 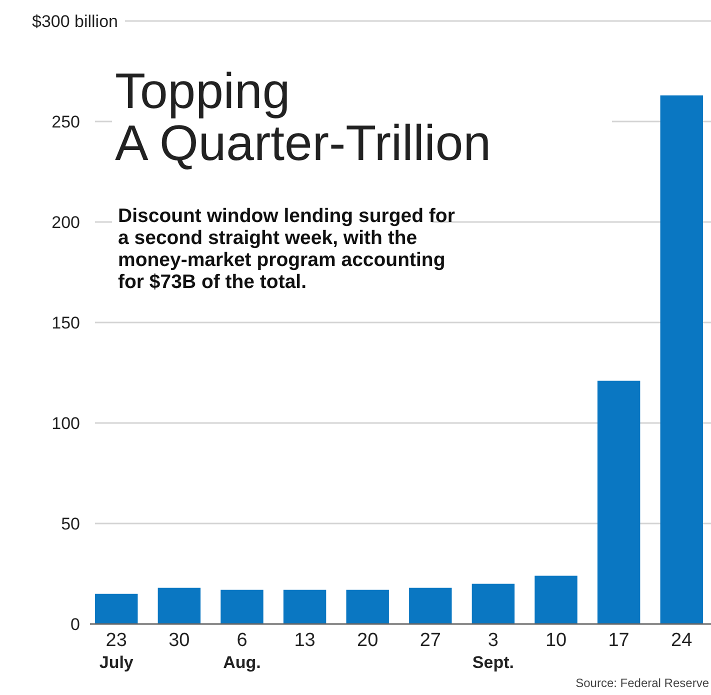 What do you see at coordinates (303, 117) in the screenshot?
I see `text: Topping A Quarter-Trillion` at bounding box center [303, 117].